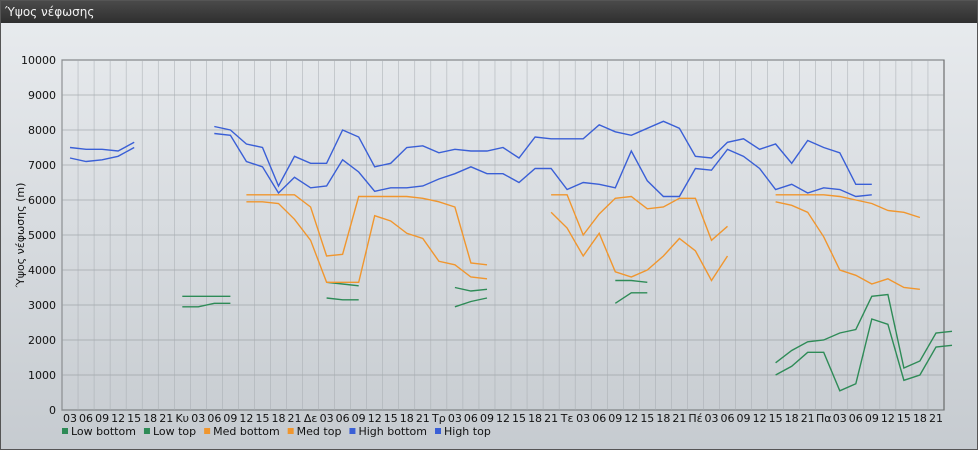 The width and height of the screenshot is (978, 450). Describe the element at coordinates (467, 431) in the screenshot. I see `legend-label: High top` at that location.